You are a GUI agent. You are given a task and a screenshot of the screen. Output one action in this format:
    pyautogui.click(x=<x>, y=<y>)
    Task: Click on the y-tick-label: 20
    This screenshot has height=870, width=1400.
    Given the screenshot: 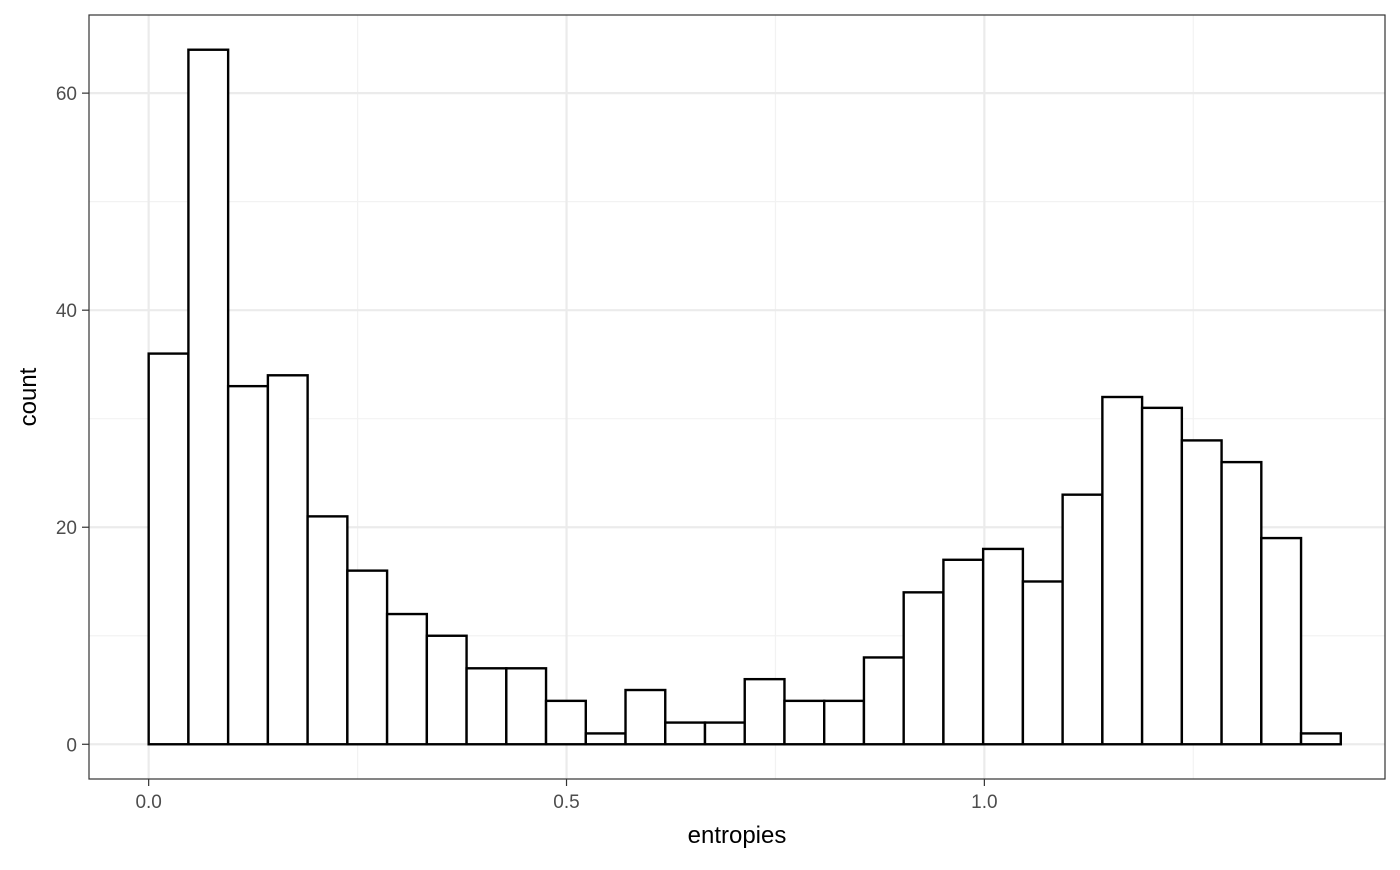 What is the action you would take?
    pyautogui.click(x=66, y=528)
    